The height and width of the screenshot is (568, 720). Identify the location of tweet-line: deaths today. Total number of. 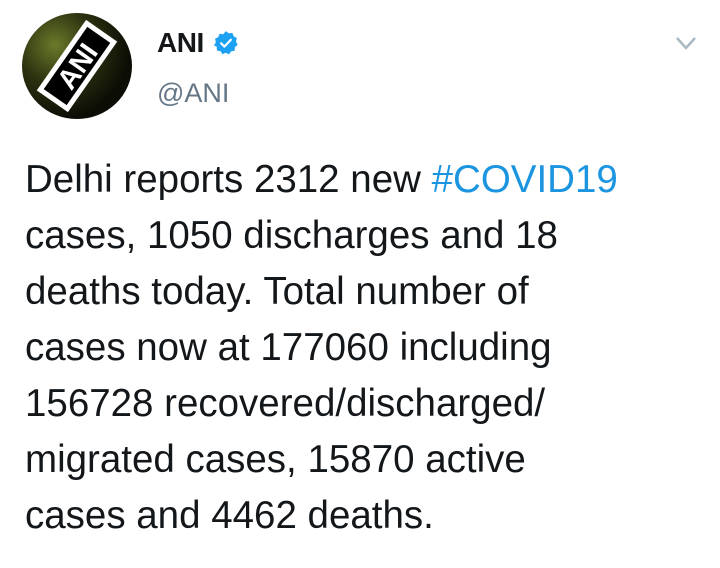
(277, 291).